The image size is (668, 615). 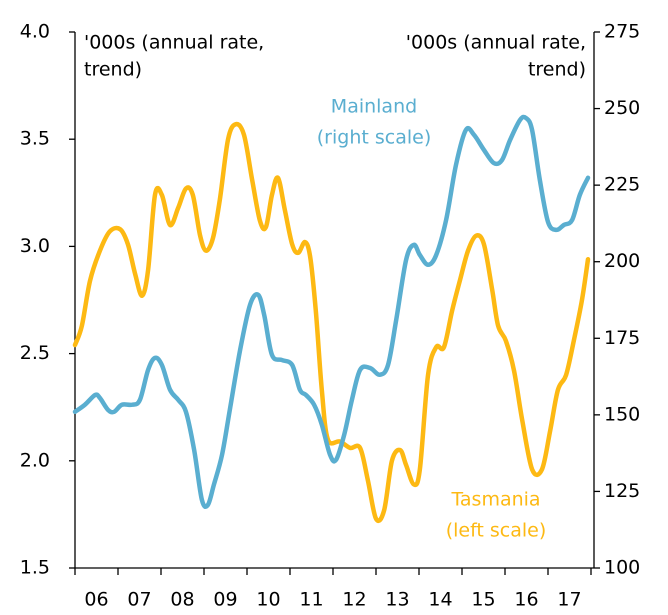 I want to click on x-tick-label: 09, so click(x=225, y=600).